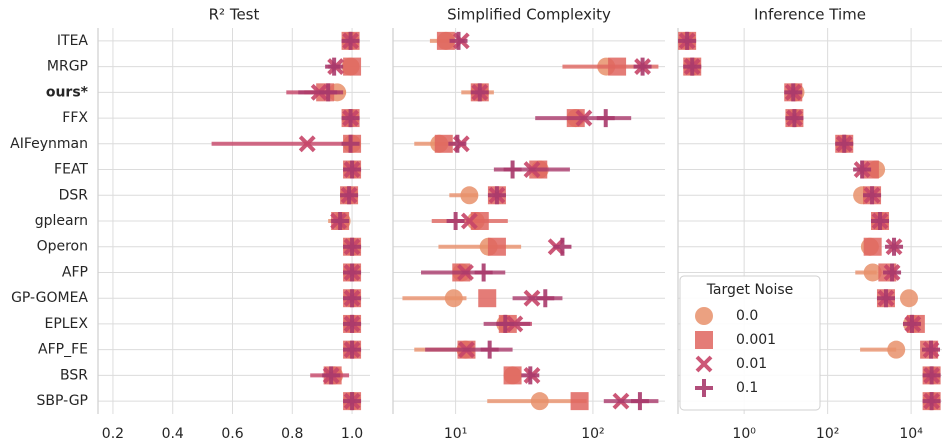 The width and height of the screenshot is (942, 444). I want to click on x-tick-label: 0.6, so click(232, 434).